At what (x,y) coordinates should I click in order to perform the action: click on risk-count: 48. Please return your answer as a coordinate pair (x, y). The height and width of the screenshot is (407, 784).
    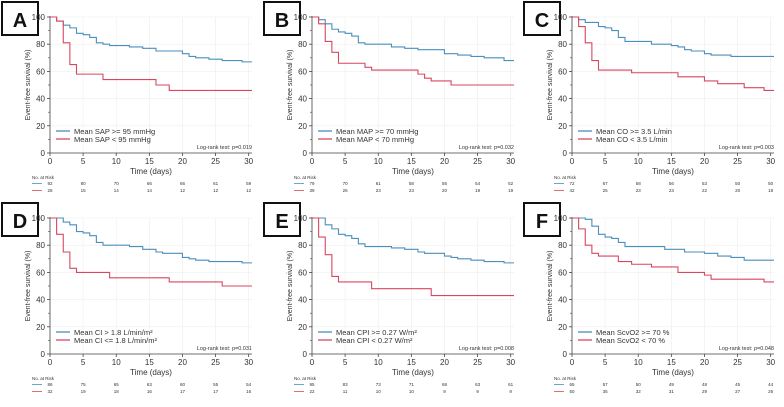
    Looking at the image, I should click on (705, 384).